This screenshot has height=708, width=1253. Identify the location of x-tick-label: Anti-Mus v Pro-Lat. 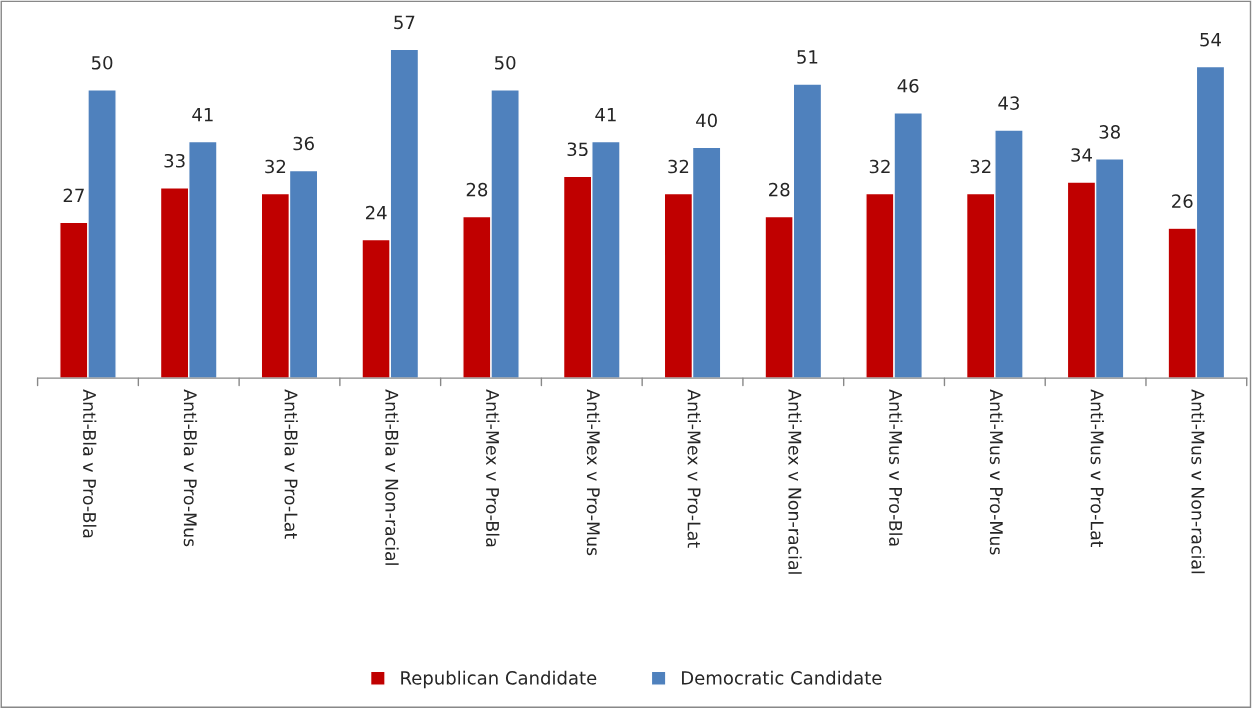
(1097, 468).